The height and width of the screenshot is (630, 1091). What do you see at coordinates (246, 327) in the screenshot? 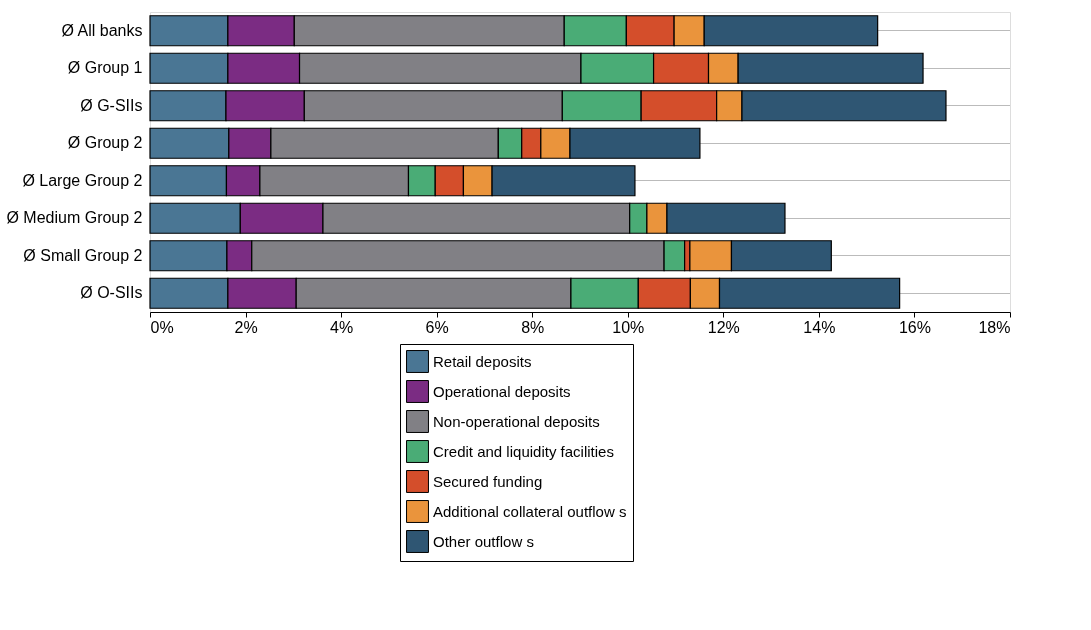
I see `x-tick-label: 2%` at bounding box center [246, 327].